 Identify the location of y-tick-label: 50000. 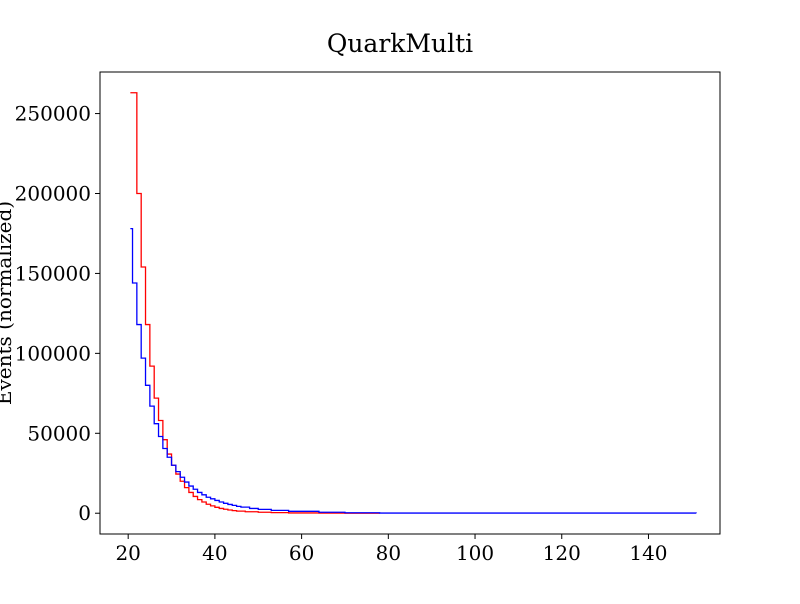
(59, 433).